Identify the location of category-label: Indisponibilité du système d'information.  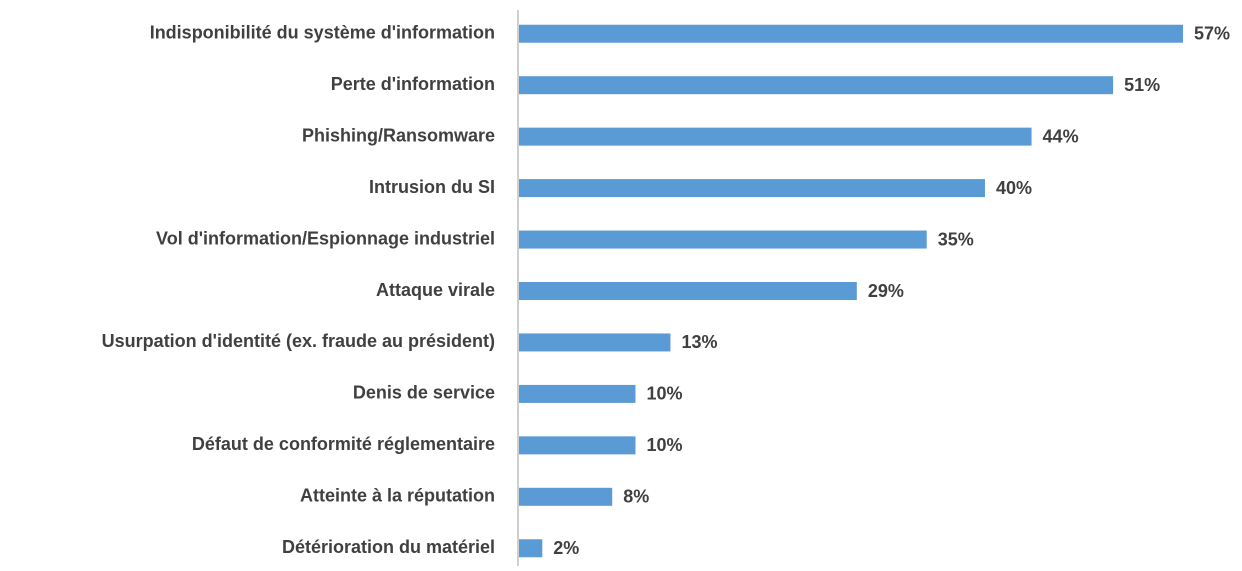
(322, 32).